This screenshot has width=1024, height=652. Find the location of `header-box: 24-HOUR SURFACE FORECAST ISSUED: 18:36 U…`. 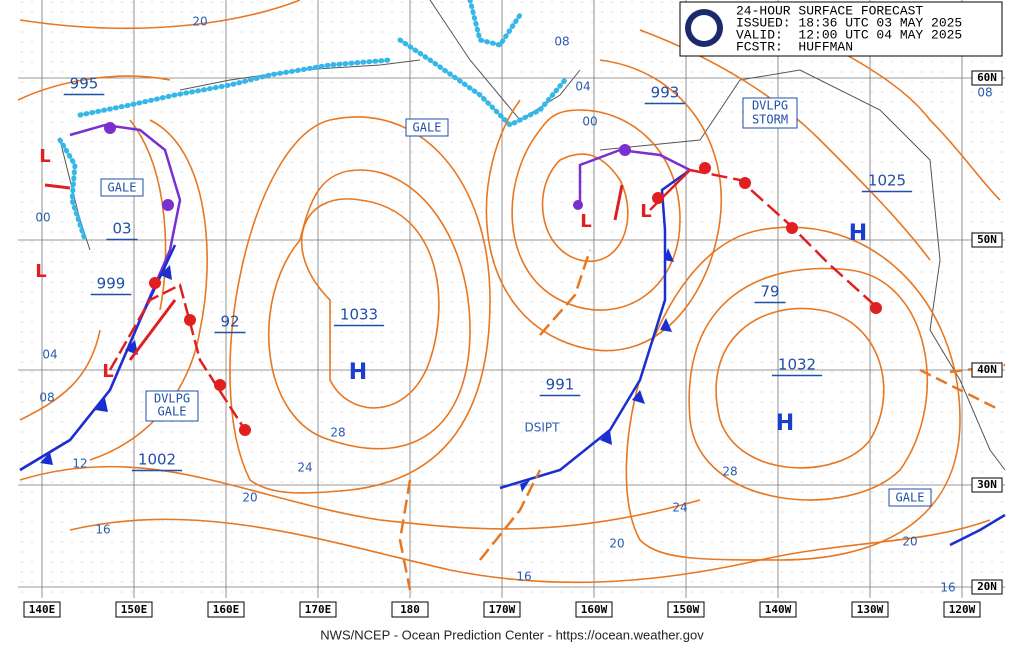

header-box: 24-HOUR SURFACE FORECAST ISSUED: 18:36 U… is located at coordinates (841, 29).